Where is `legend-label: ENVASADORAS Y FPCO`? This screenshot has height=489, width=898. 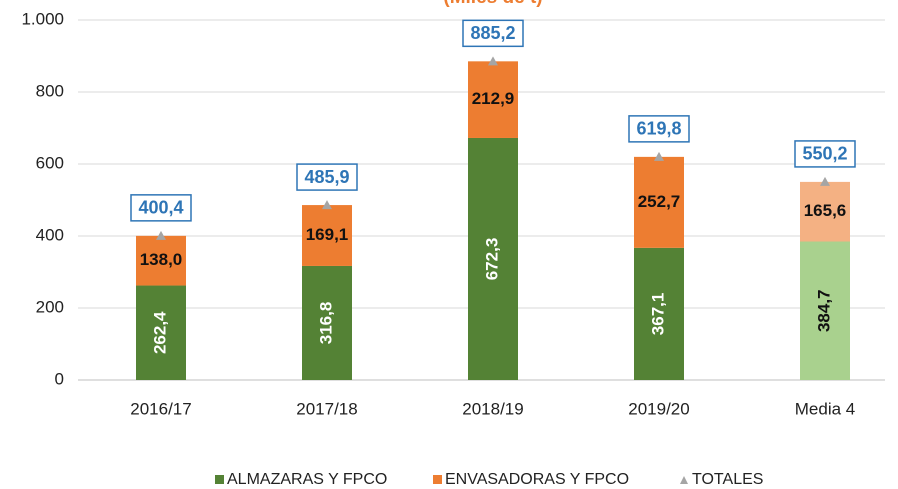 legend-label: ENVASADORAS Y FPCO is located at coordinates (537, 479).